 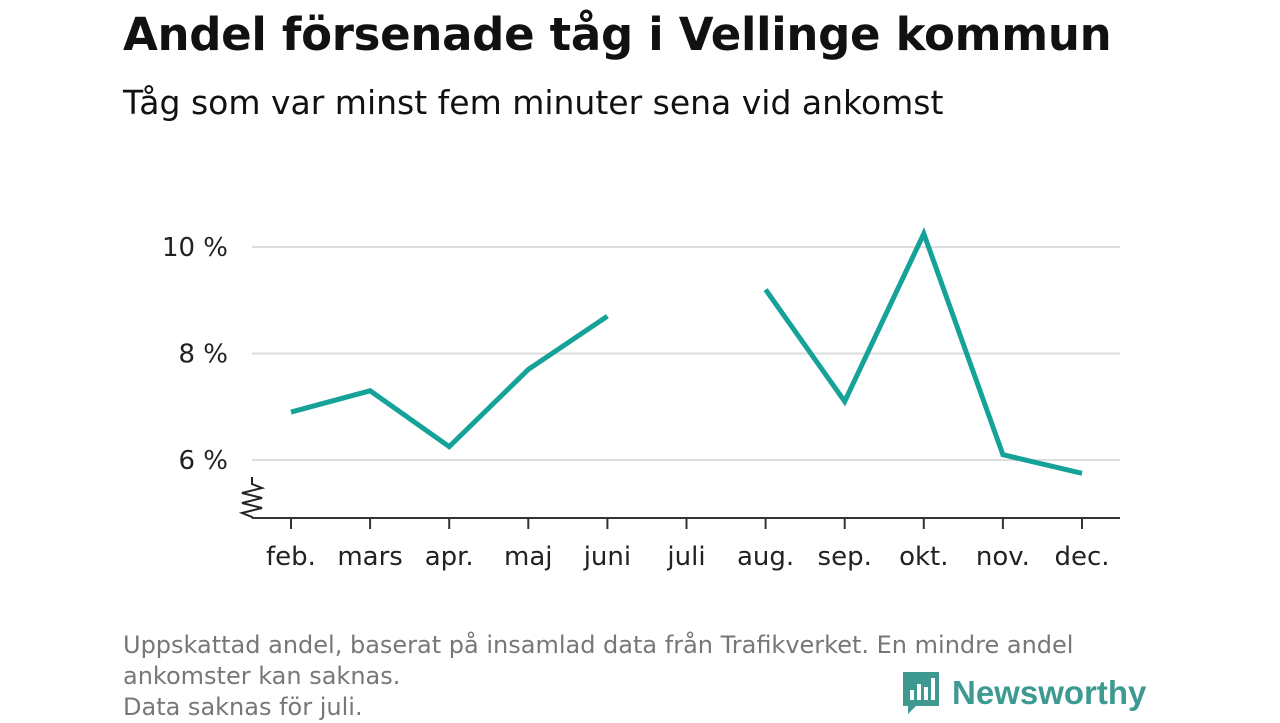 What do you see at coordinates (681, 497) in the screenshot?
I see `x-axis` at bounding box center [681, 497].